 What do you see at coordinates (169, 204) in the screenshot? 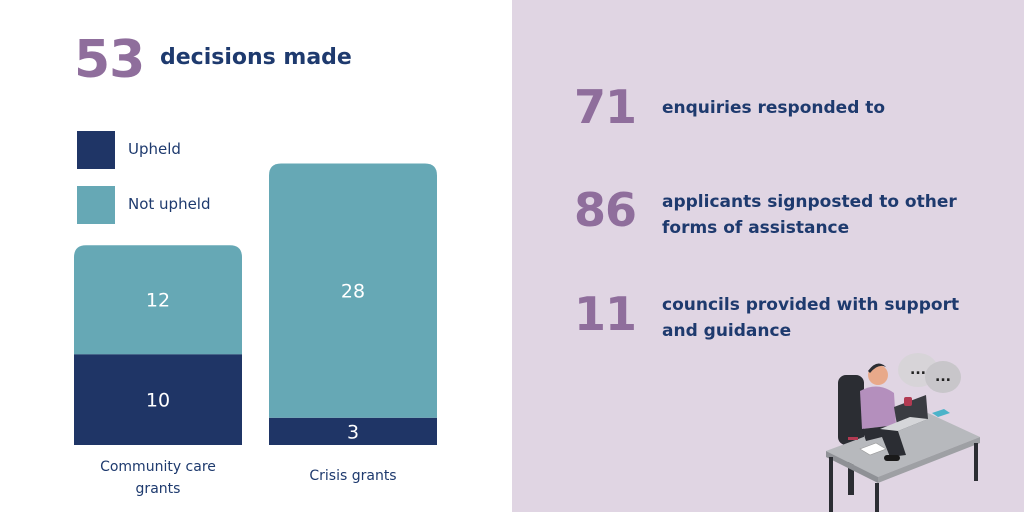
I see `legend-label-not-upheld: Not upheld` at bounding box center [169, 204].